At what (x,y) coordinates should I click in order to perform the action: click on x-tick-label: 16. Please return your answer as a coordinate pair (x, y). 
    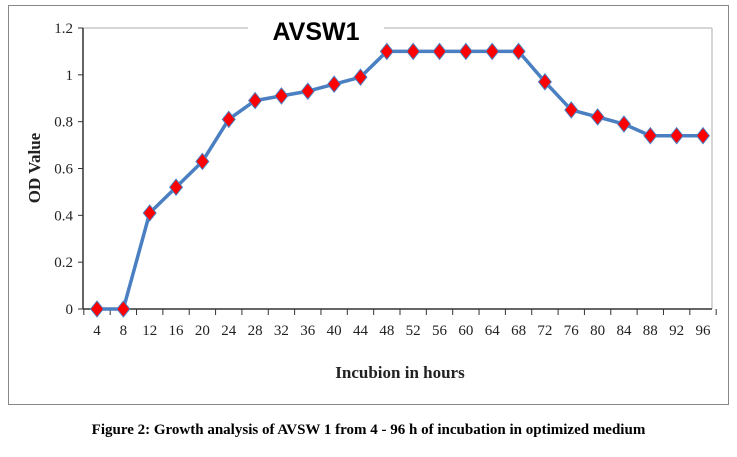
    Looking at the image, I should click on (177, 331).